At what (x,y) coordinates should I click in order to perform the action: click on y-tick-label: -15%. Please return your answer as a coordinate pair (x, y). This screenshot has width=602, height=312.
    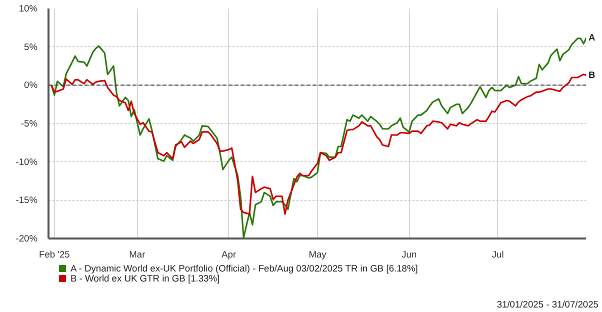
    Looking at the image, I should click on (27, 200).